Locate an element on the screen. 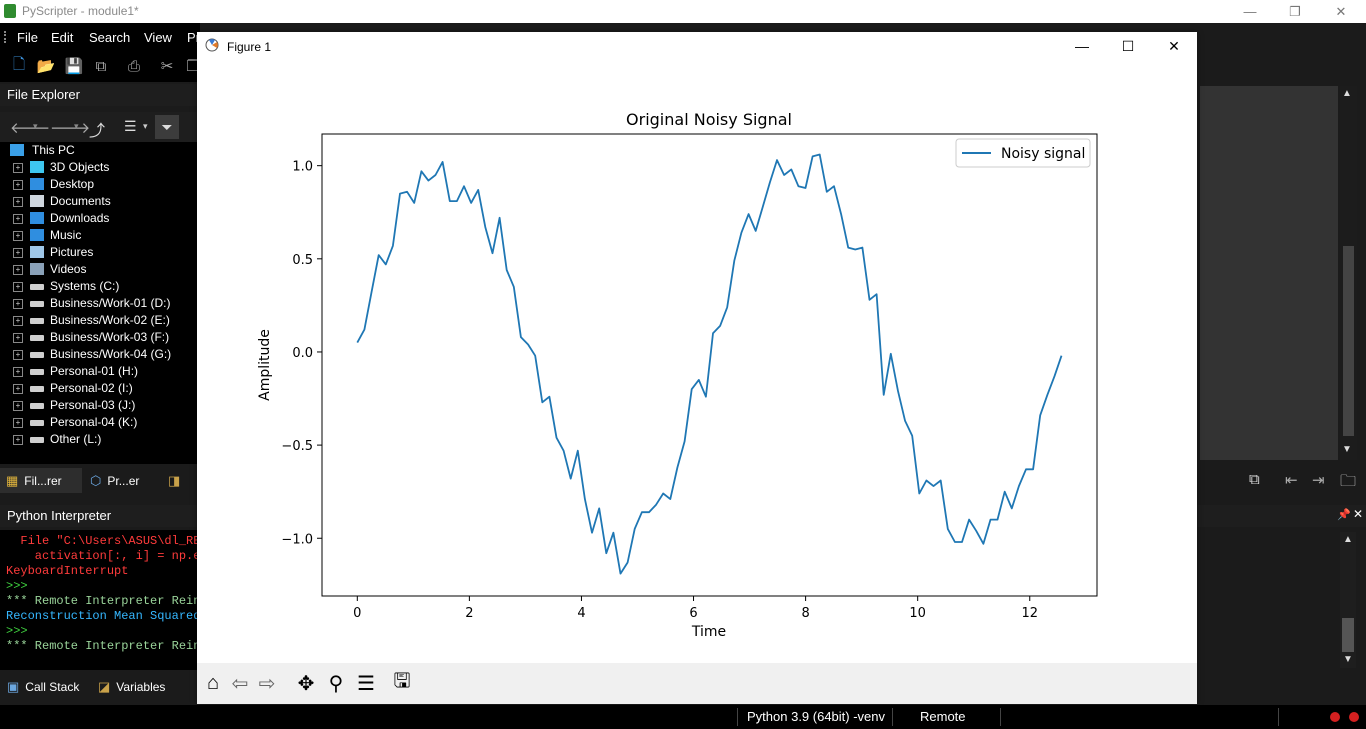  panel-close-icon: ✕ is located at coordinates (1358, 514).